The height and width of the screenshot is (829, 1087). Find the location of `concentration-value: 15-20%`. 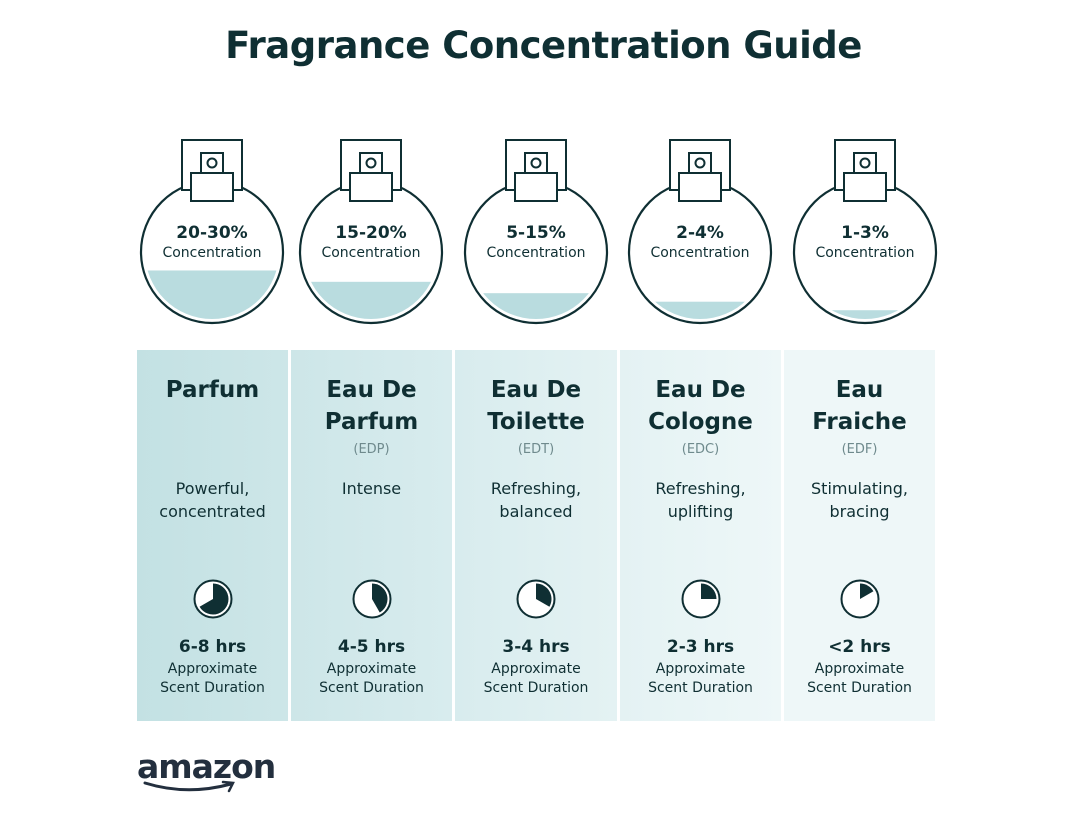

concentration-value: 15-20% is located at coordinates (371, 233).